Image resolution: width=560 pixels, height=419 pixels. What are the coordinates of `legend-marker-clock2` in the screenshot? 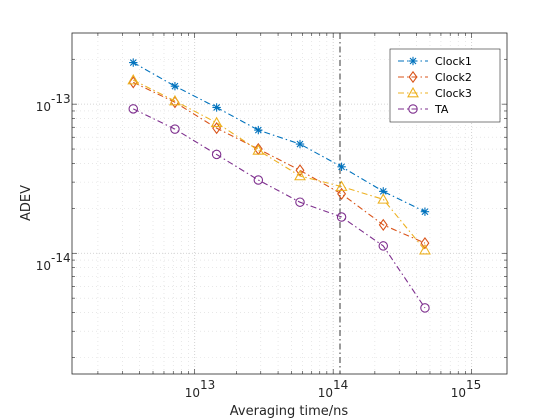 It's located at (413, 77).